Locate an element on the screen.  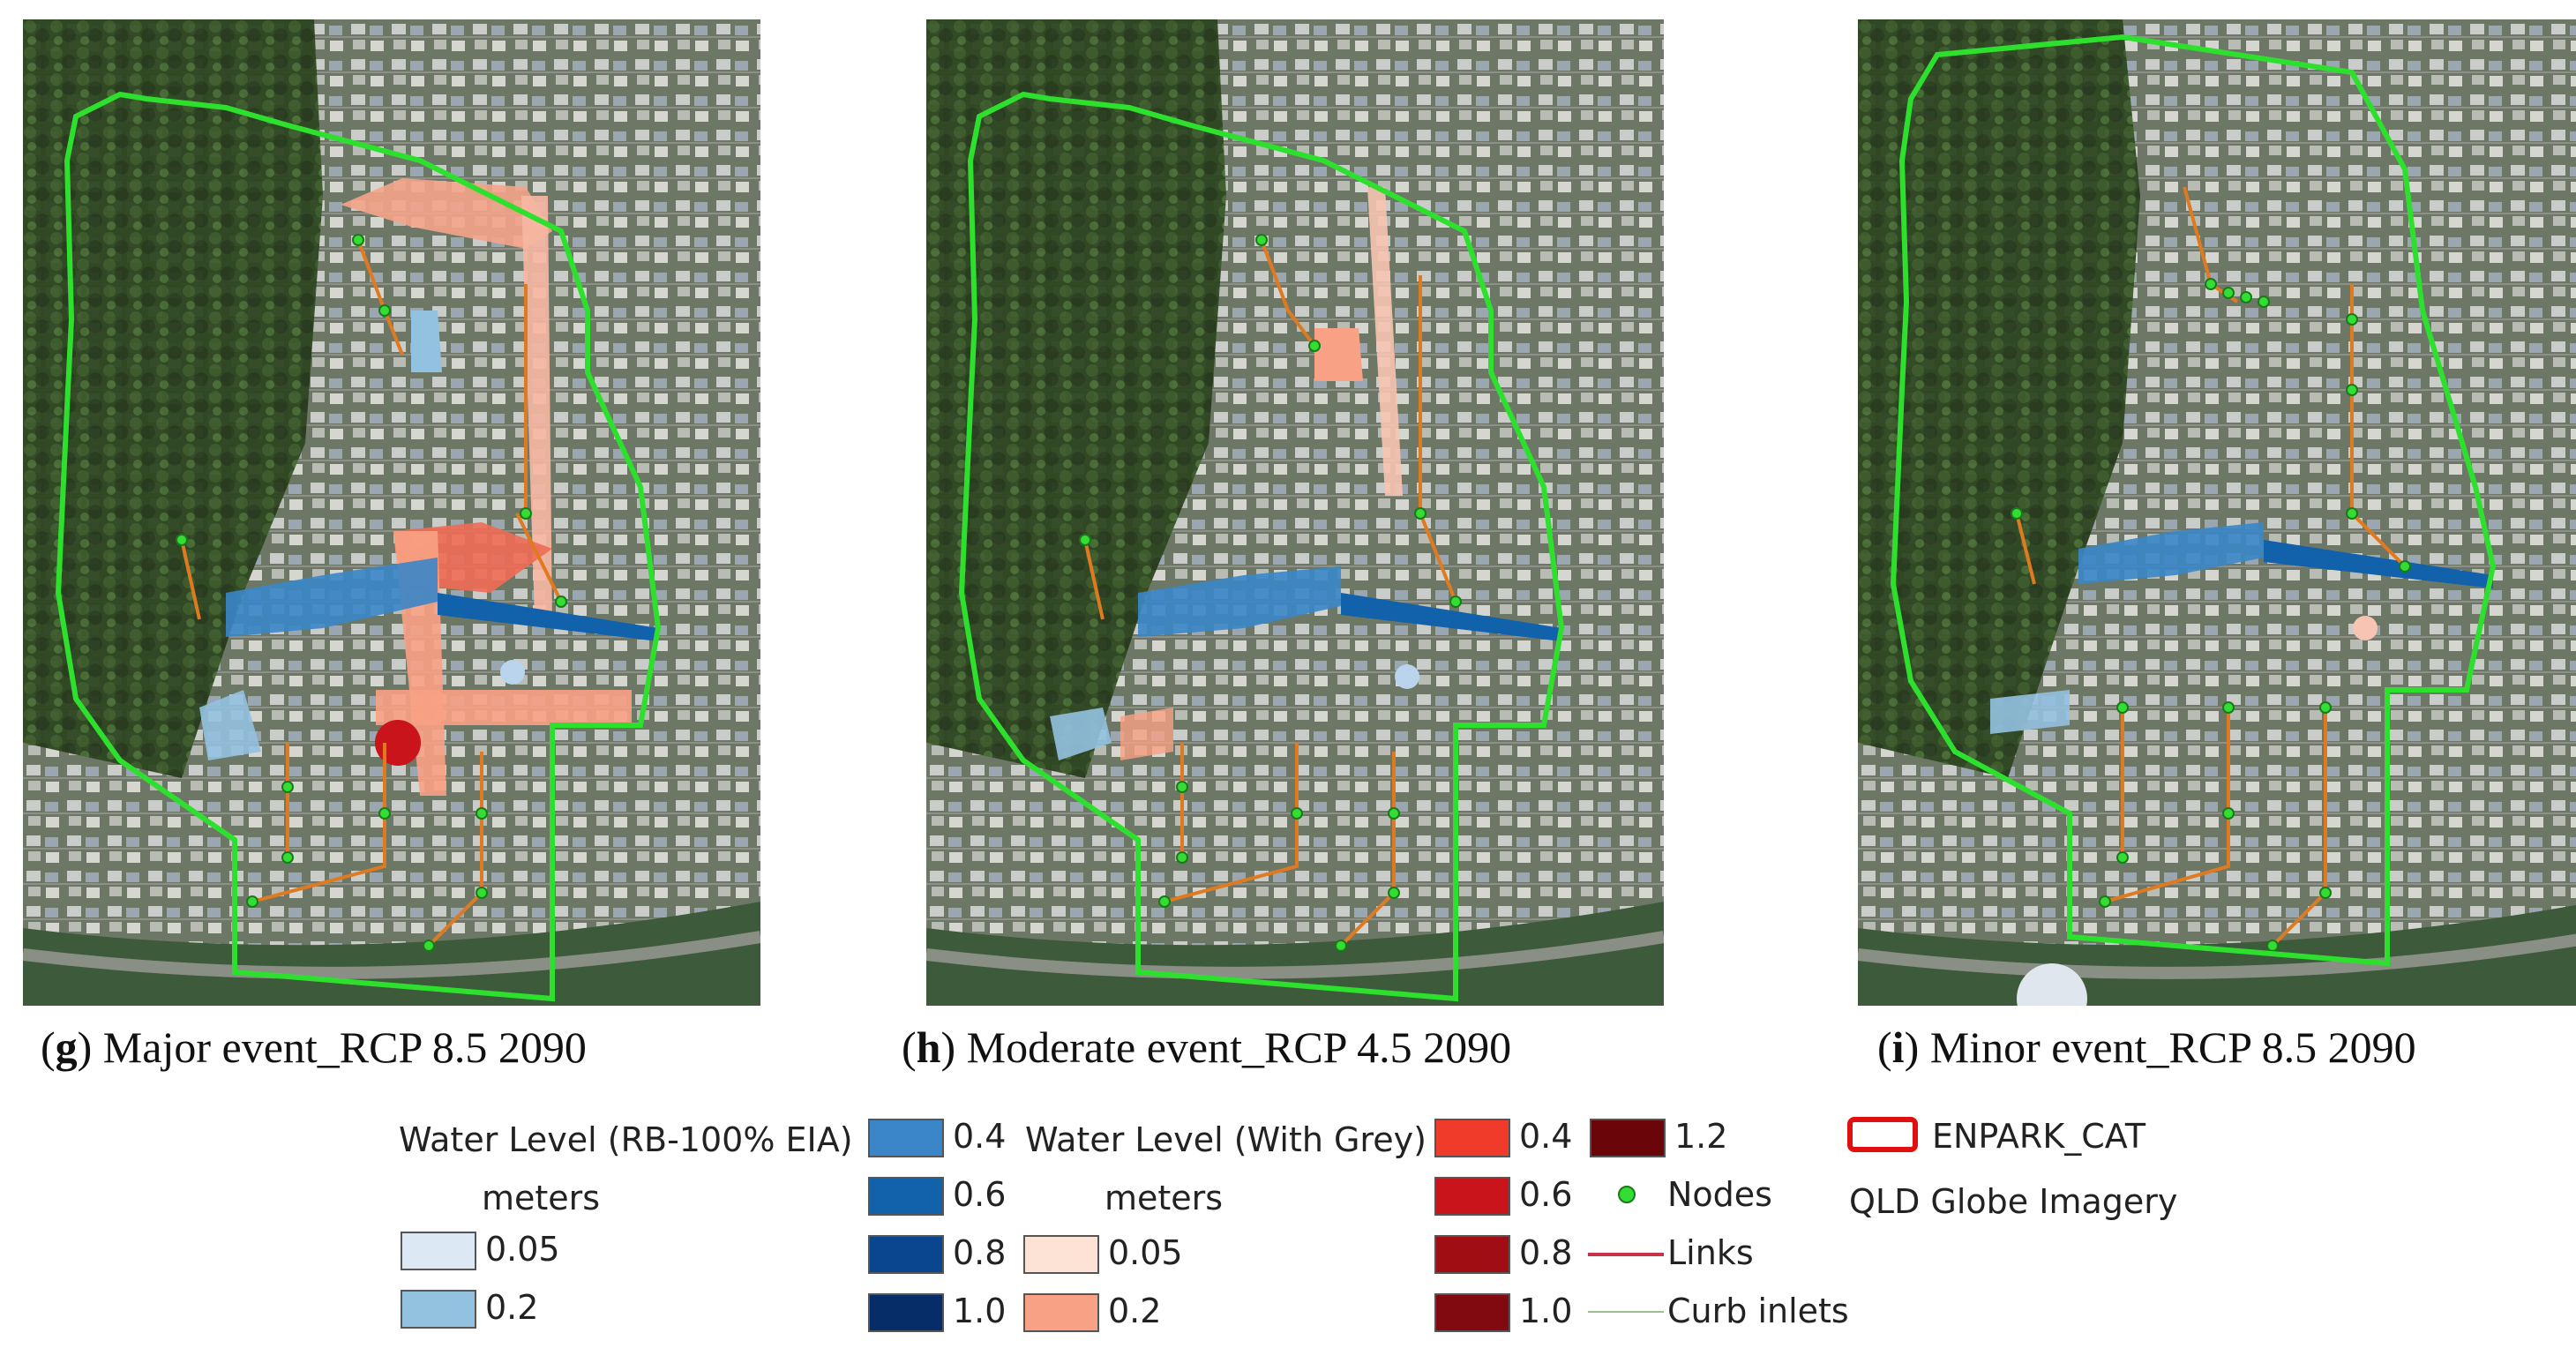
legend-swatch-red-0.05 is located at coordinates (1061, 1254).